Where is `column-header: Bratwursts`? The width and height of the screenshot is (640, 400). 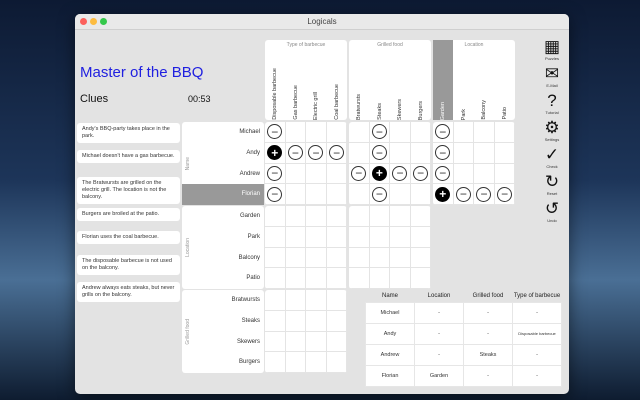
column-header: Bratwursts is located at coordinates (359, 80).